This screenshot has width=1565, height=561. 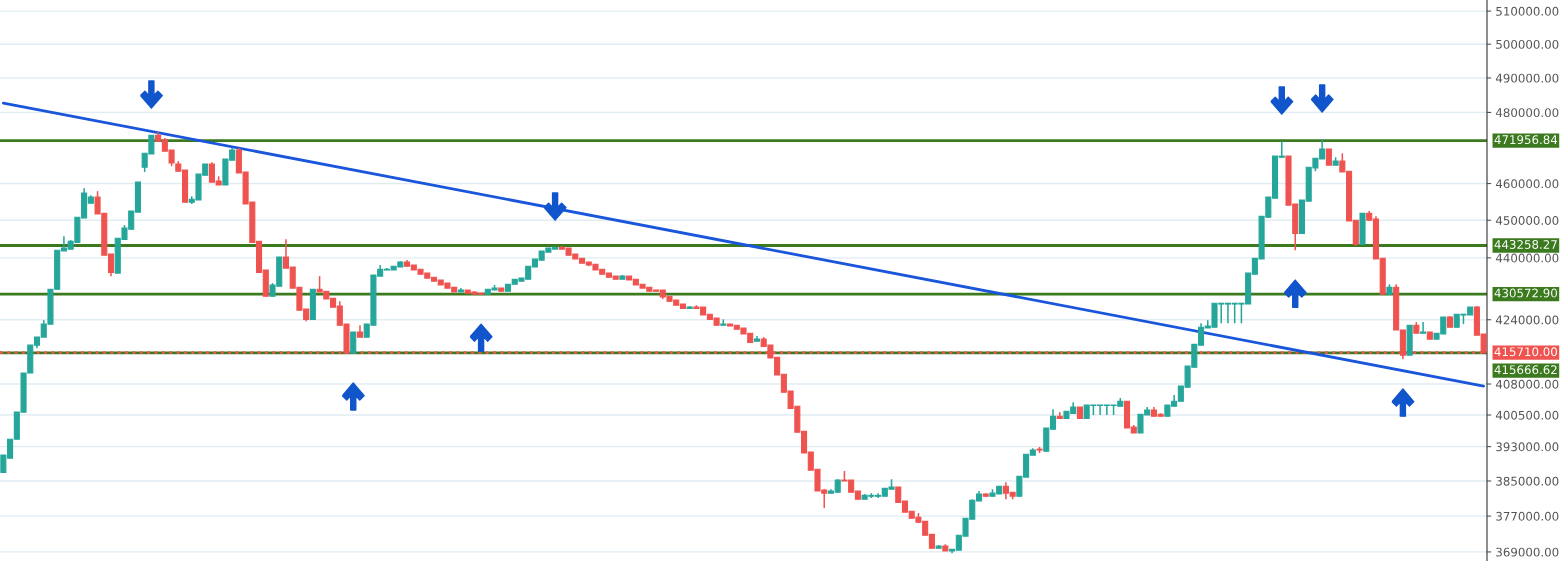 I want to click on ref-line-label: 415666.62, so click(x=1525, y=370).